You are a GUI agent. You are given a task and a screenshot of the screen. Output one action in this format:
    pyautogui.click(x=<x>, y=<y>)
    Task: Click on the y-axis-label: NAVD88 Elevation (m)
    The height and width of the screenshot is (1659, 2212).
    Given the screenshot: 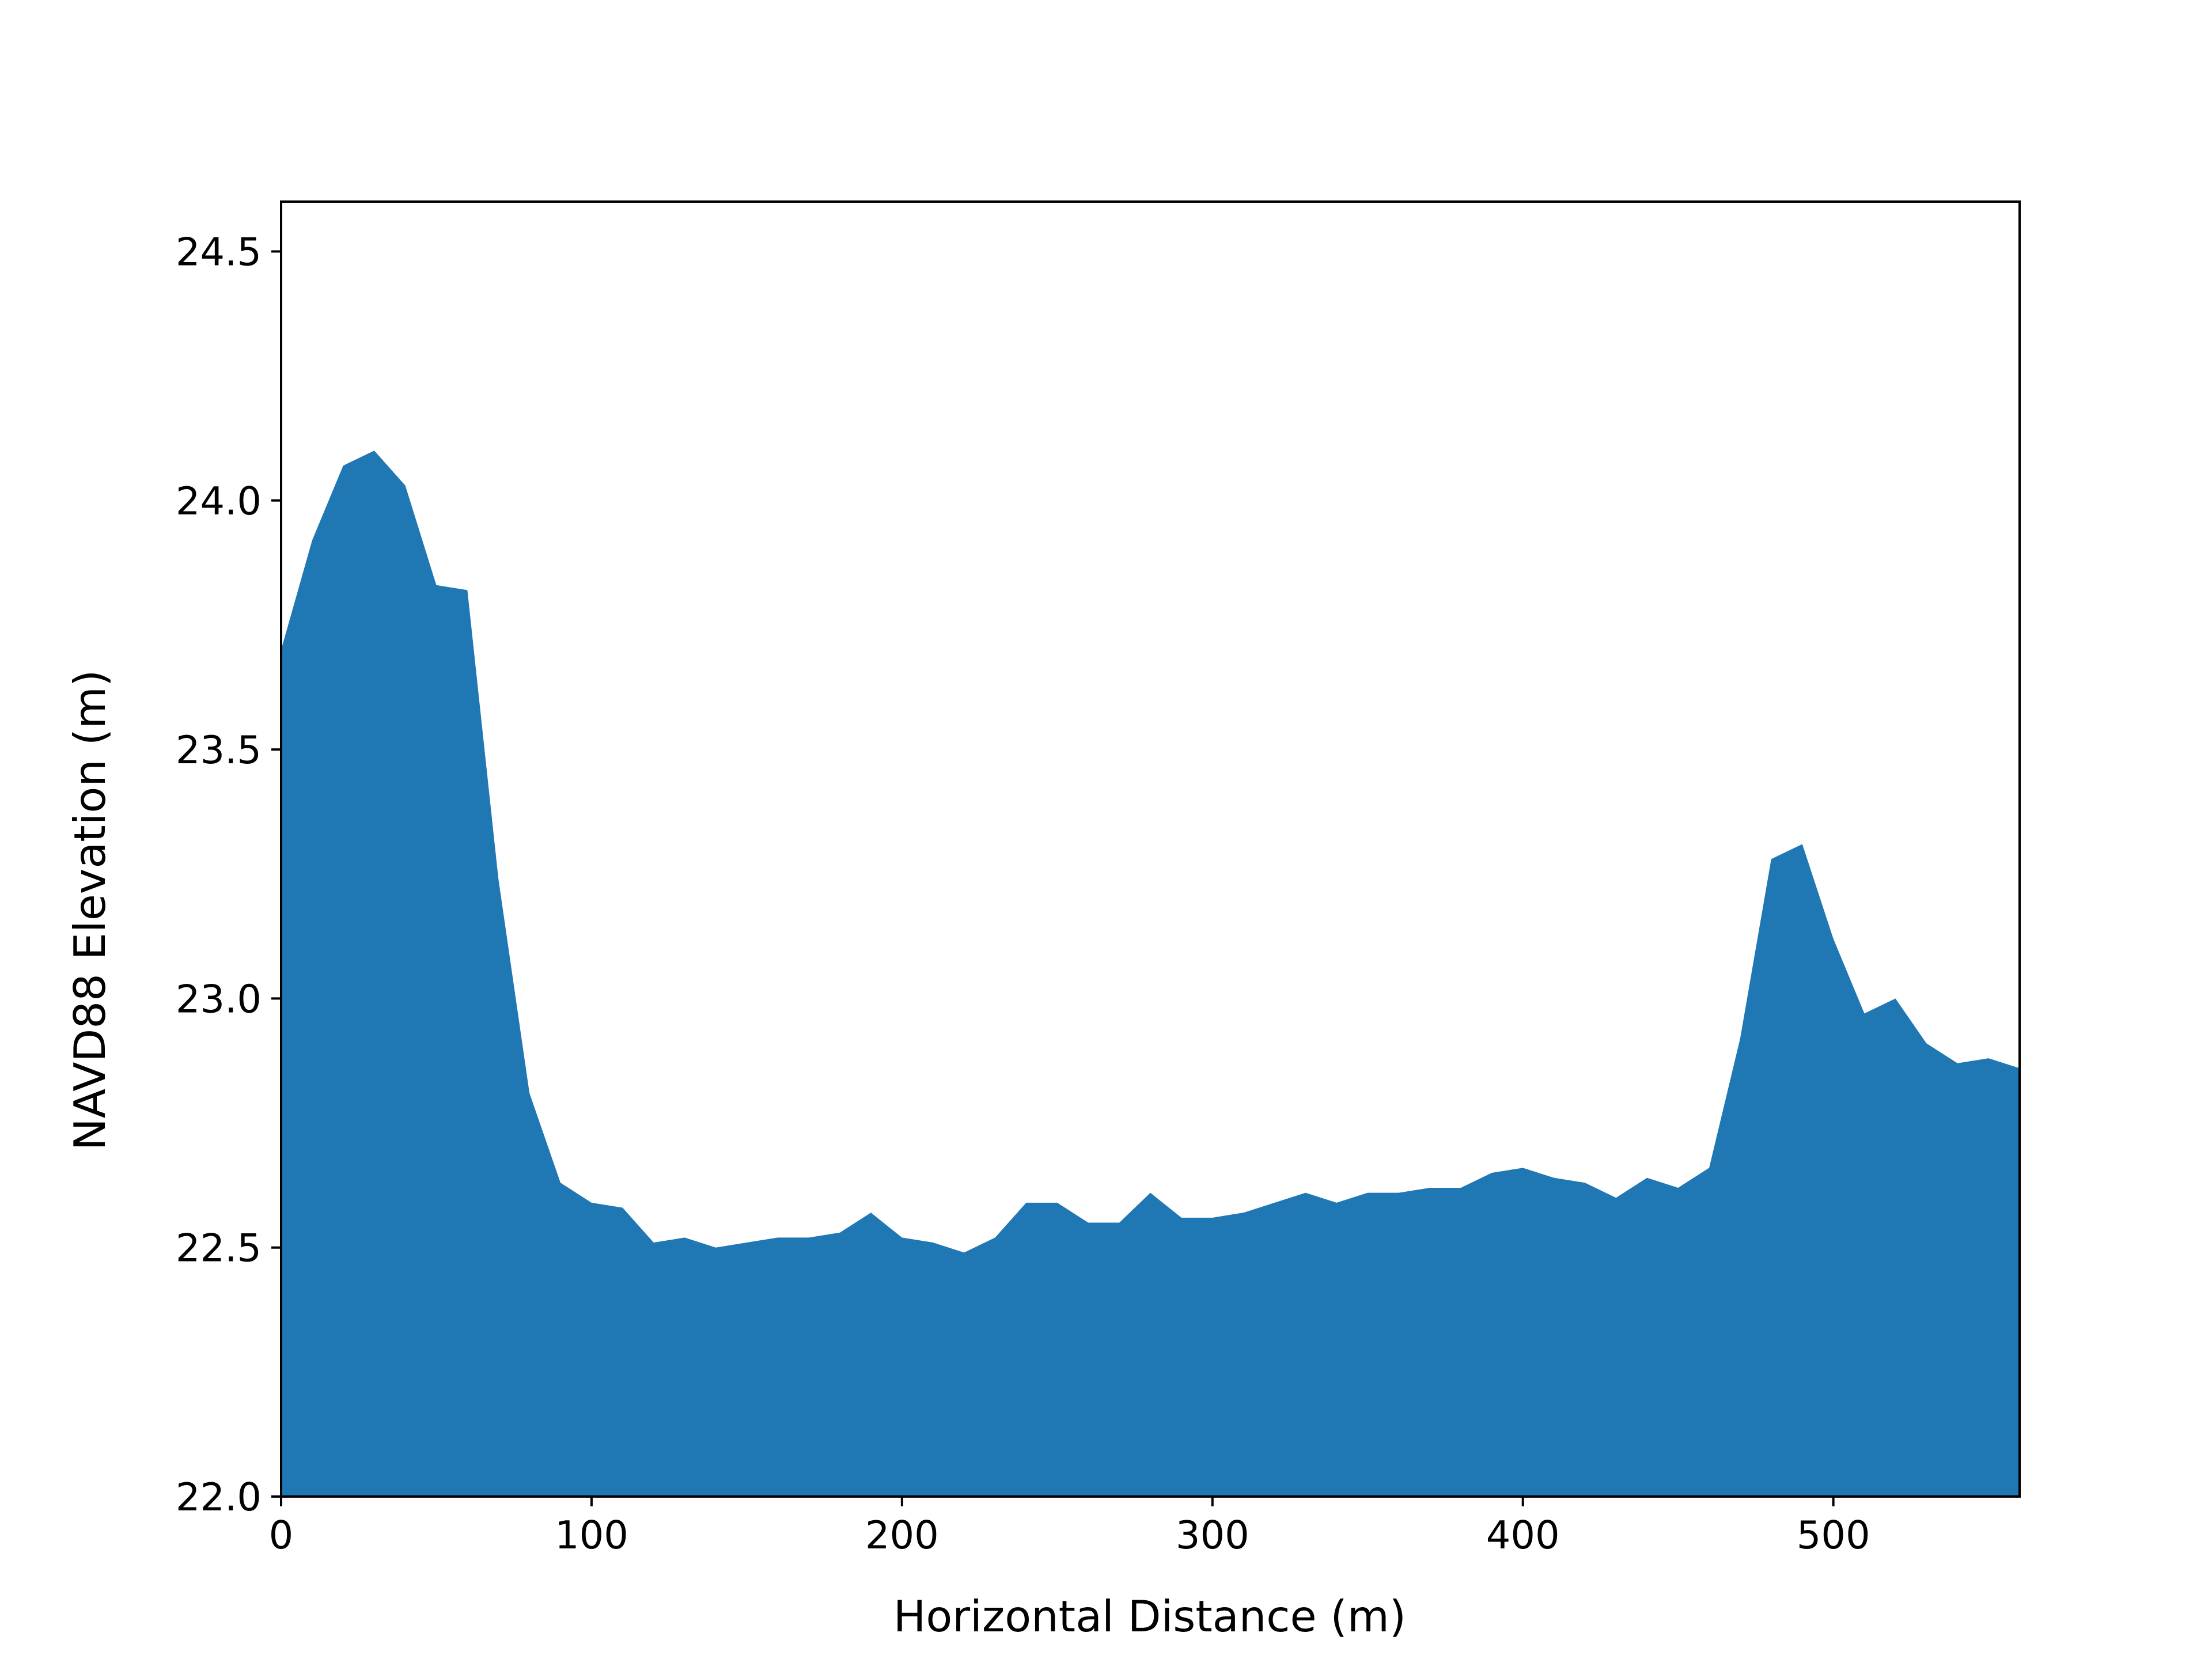 What is the action you would take?
    pyautogui.click(x=90, y=910)
    